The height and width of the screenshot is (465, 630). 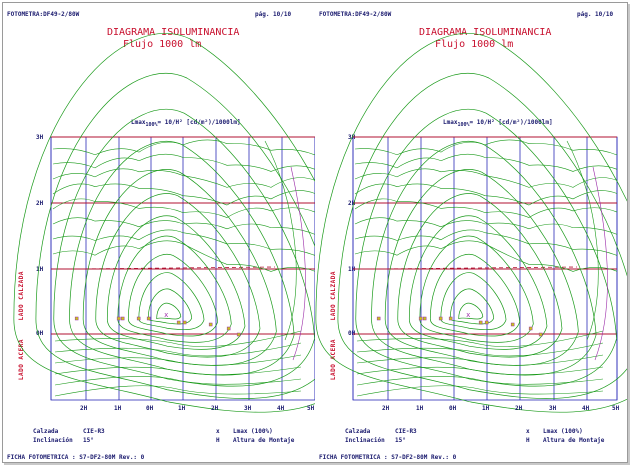 What do you see at coordinates (298, 263) in the screenshot?
I see `contour-line-right-magenta` at bounding box center [298, 263].